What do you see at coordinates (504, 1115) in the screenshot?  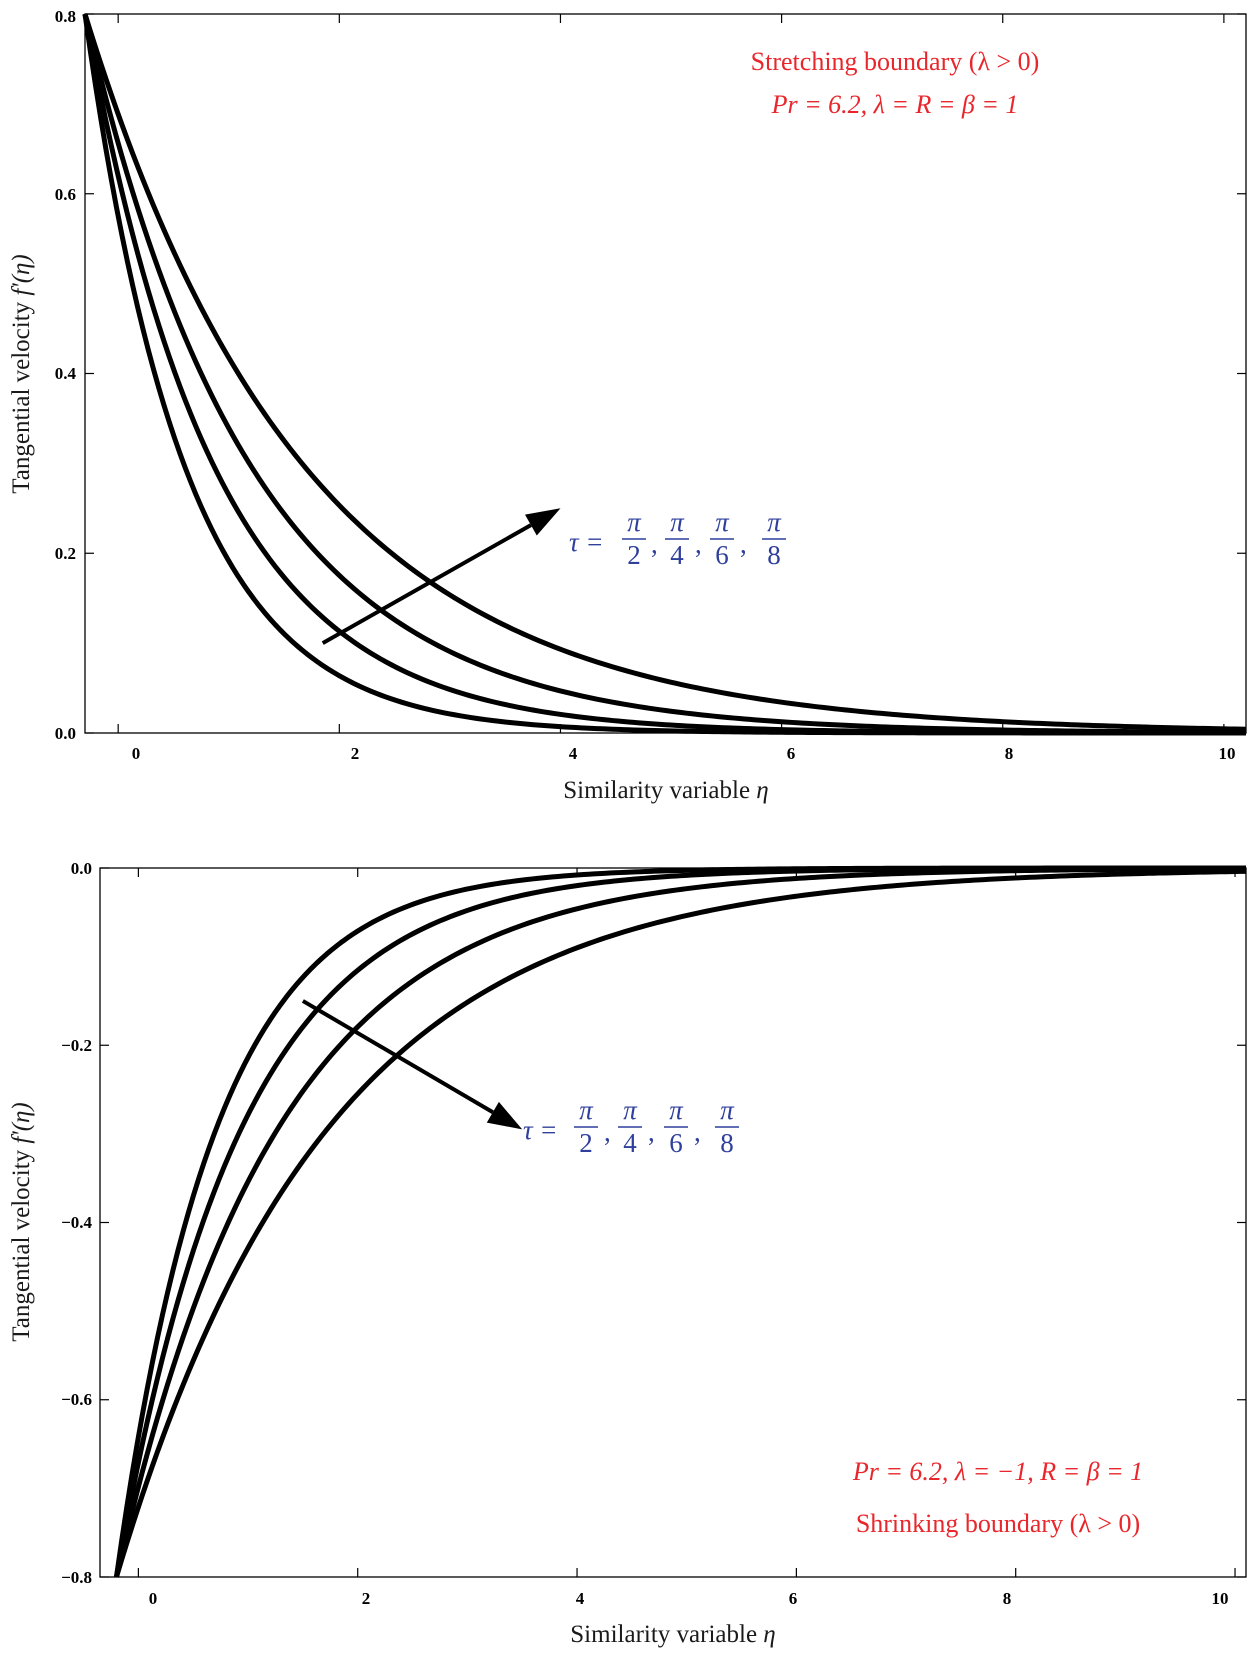 I see `bottom-arrow-head` at bounding box center [504, 1115].